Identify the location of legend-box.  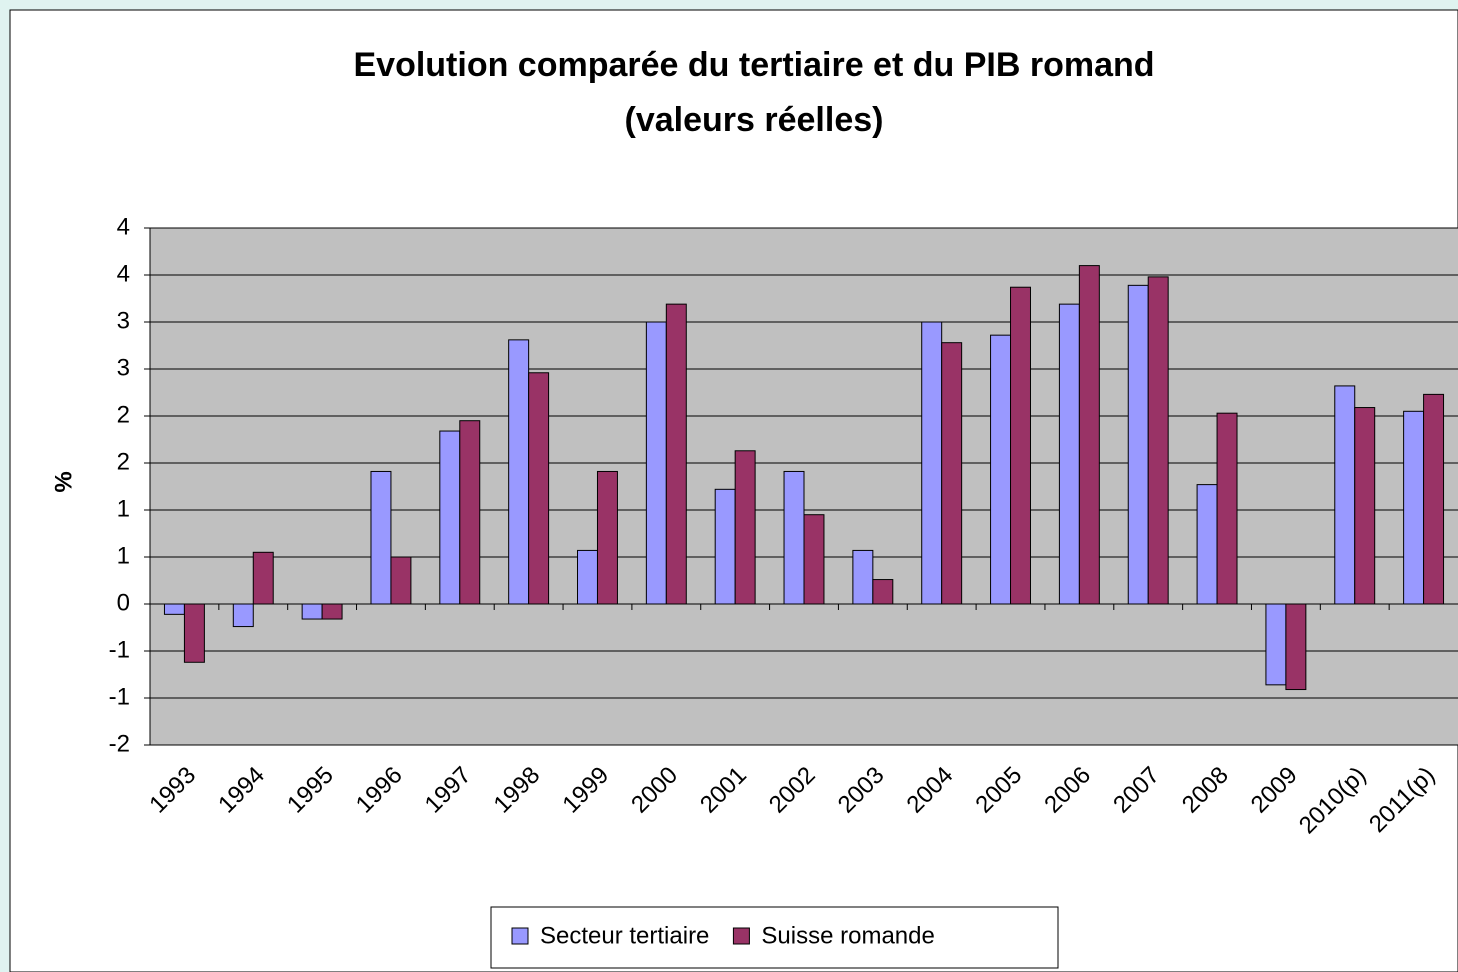
(774, 937).